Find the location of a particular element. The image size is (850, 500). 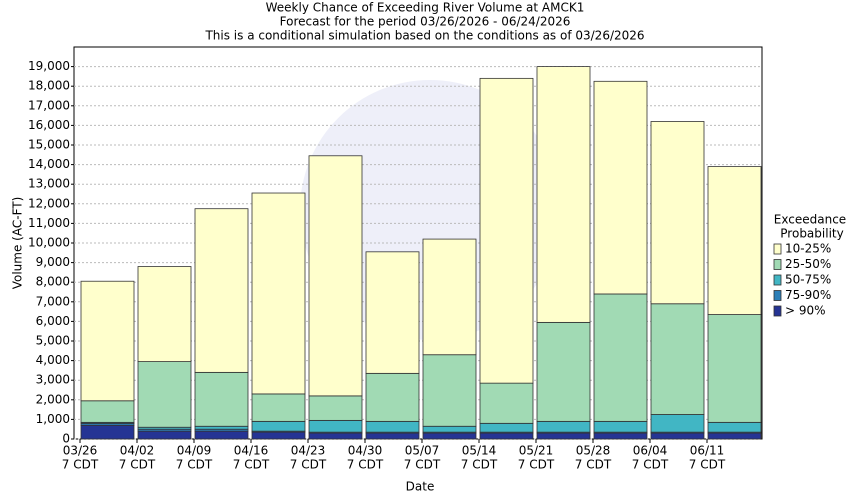

x-tick-label: 04/23 is located at coordinates (308, 451).